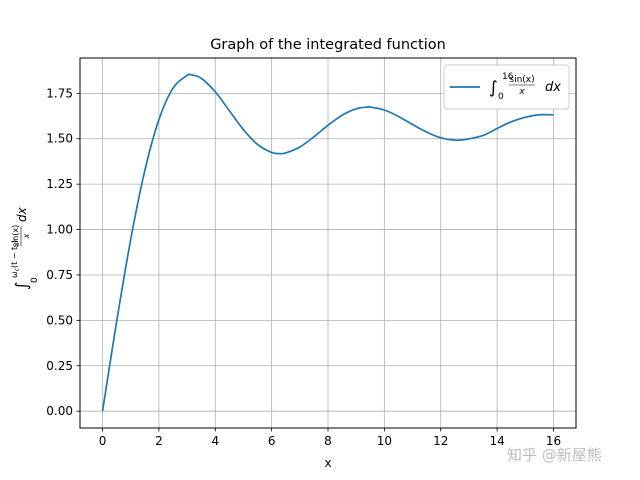 This screenshot has width=640, height=480. I want to click on legend-box, so click(506, 87).